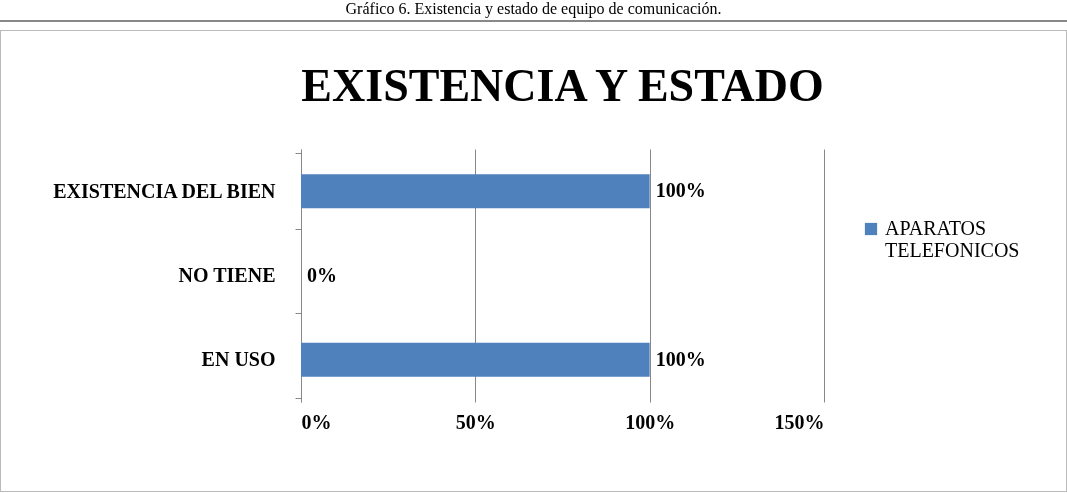 The image size is (1067, 493). What do you see at coordinates (952, 239) in the screenshot?
I see `legend-label: APARATOS TELEFONICOS` at bounding box center [952, 239].